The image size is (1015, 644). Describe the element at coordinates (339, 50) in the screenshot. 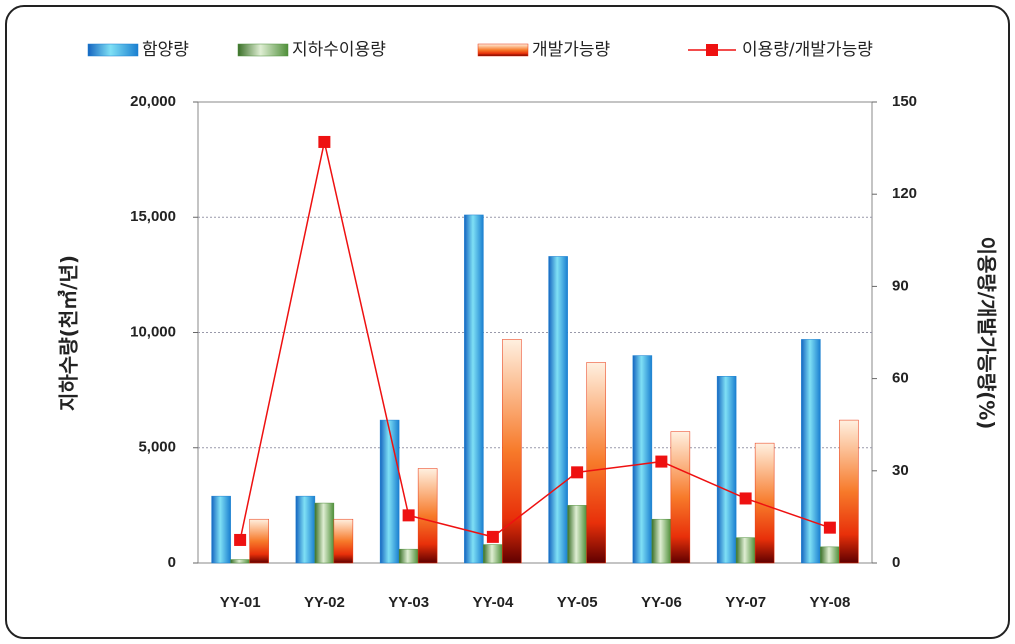

I see `legend-label: 지하수이용량` at that location.